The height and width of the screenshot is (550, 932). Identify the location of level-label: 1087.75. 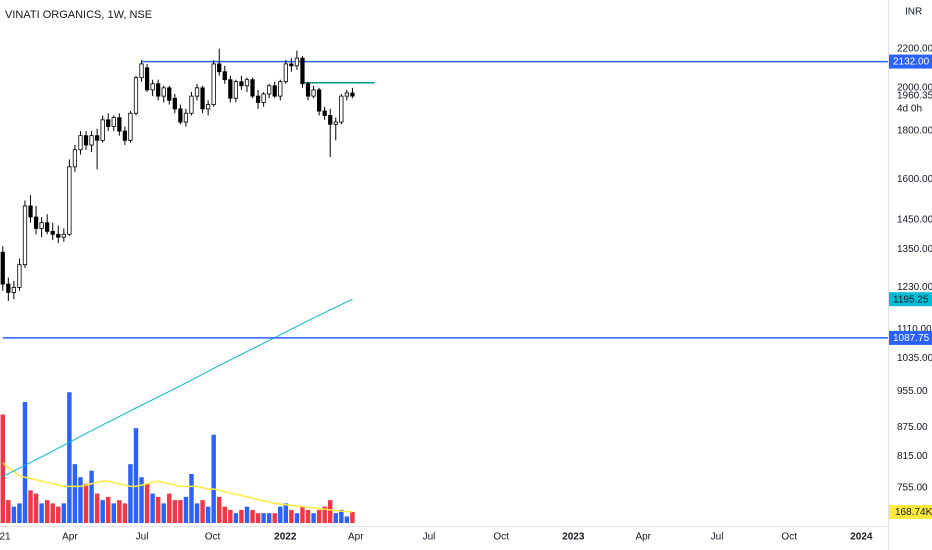
(911, 338).